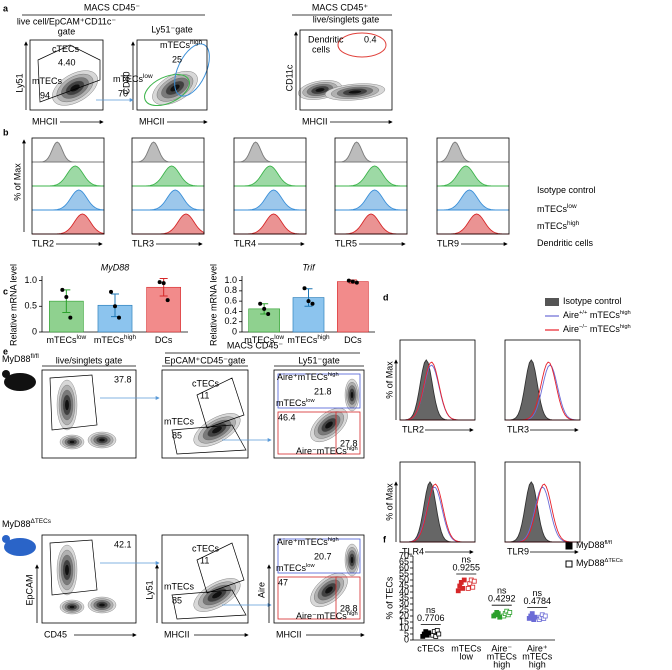  What do you see at coordinates (349, 608) in the screenshot?
I see `label: 28.8` at bounding box center [349, 608].